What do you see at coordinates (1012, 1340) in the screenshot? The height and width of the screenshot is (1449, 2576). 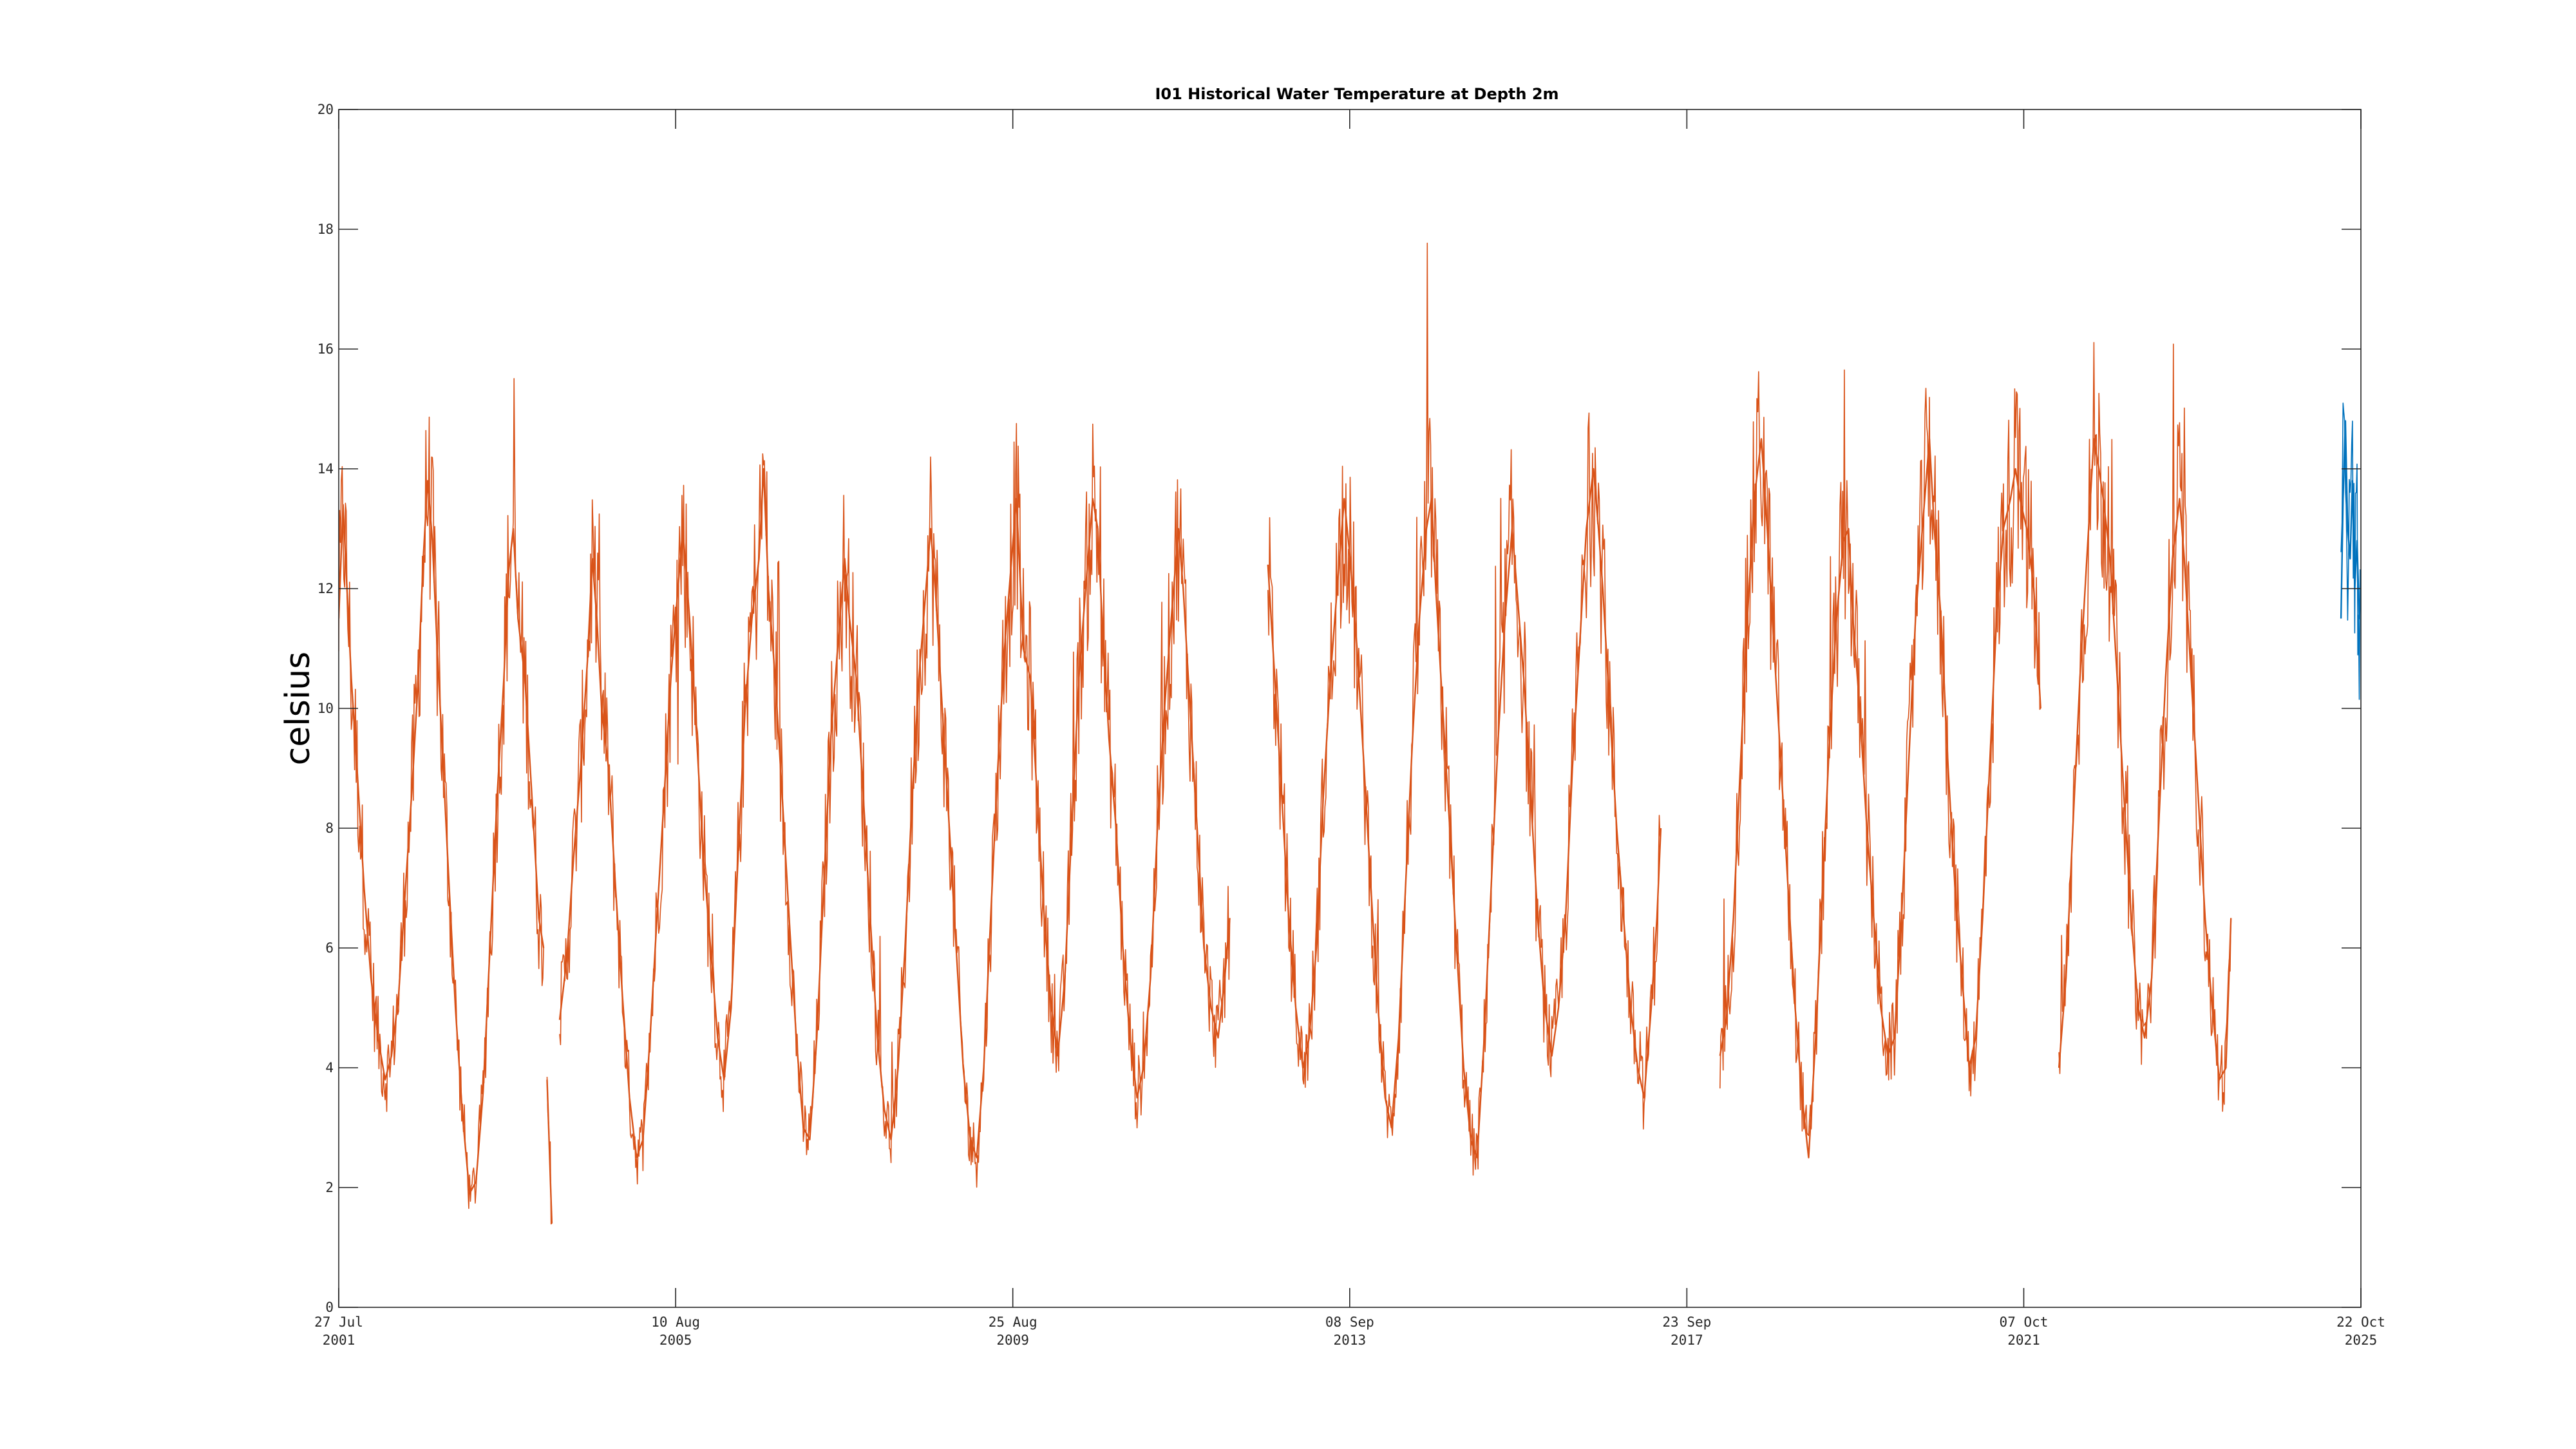 I see `x-tick-label-year: 2009` at bounding box center [1012, 1340].